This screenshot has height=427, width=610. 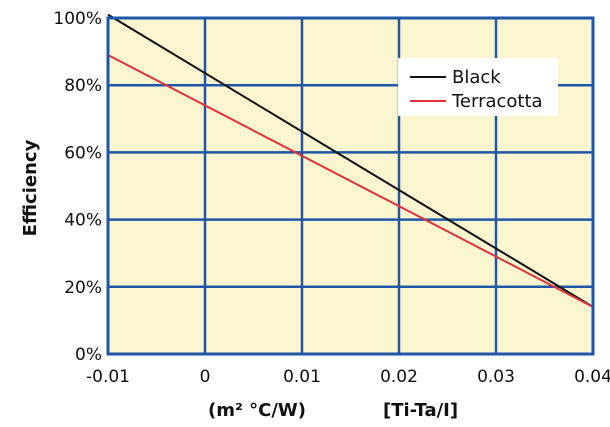 I want to click on legend: Black Terracotta, so click(x=478, y=87).